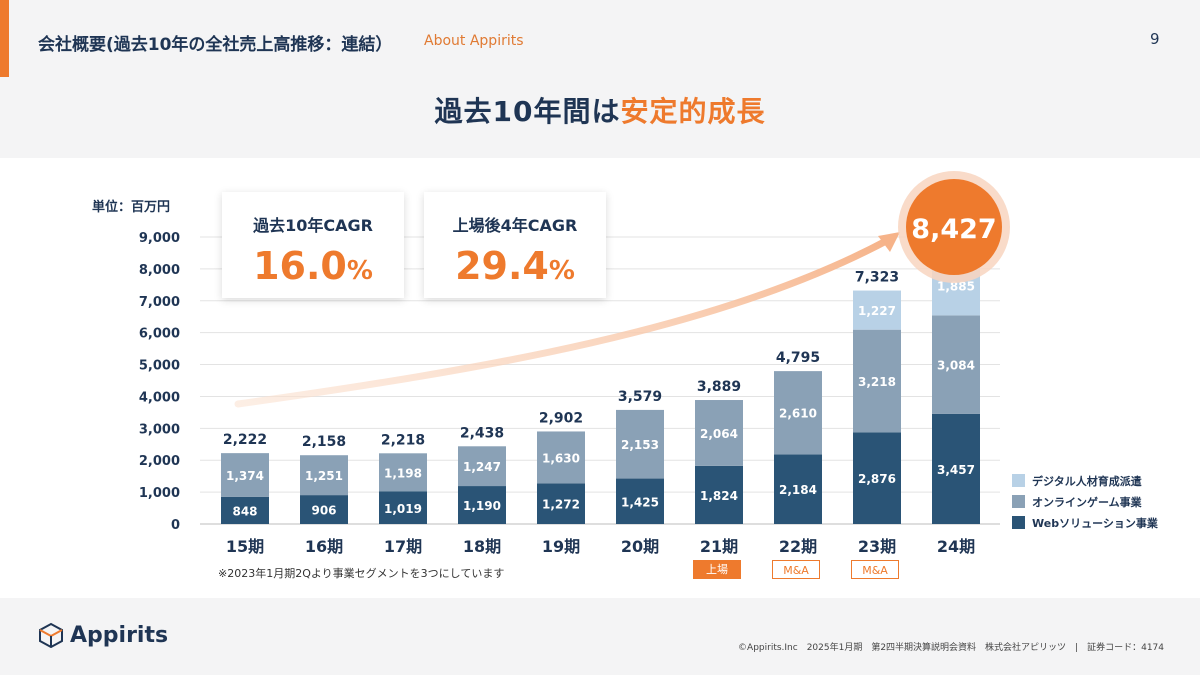  What do you see at coordinates (561, 418) in the screenshot?
I see `bar-total-label: 2,902` at bounding box center [561, 418].